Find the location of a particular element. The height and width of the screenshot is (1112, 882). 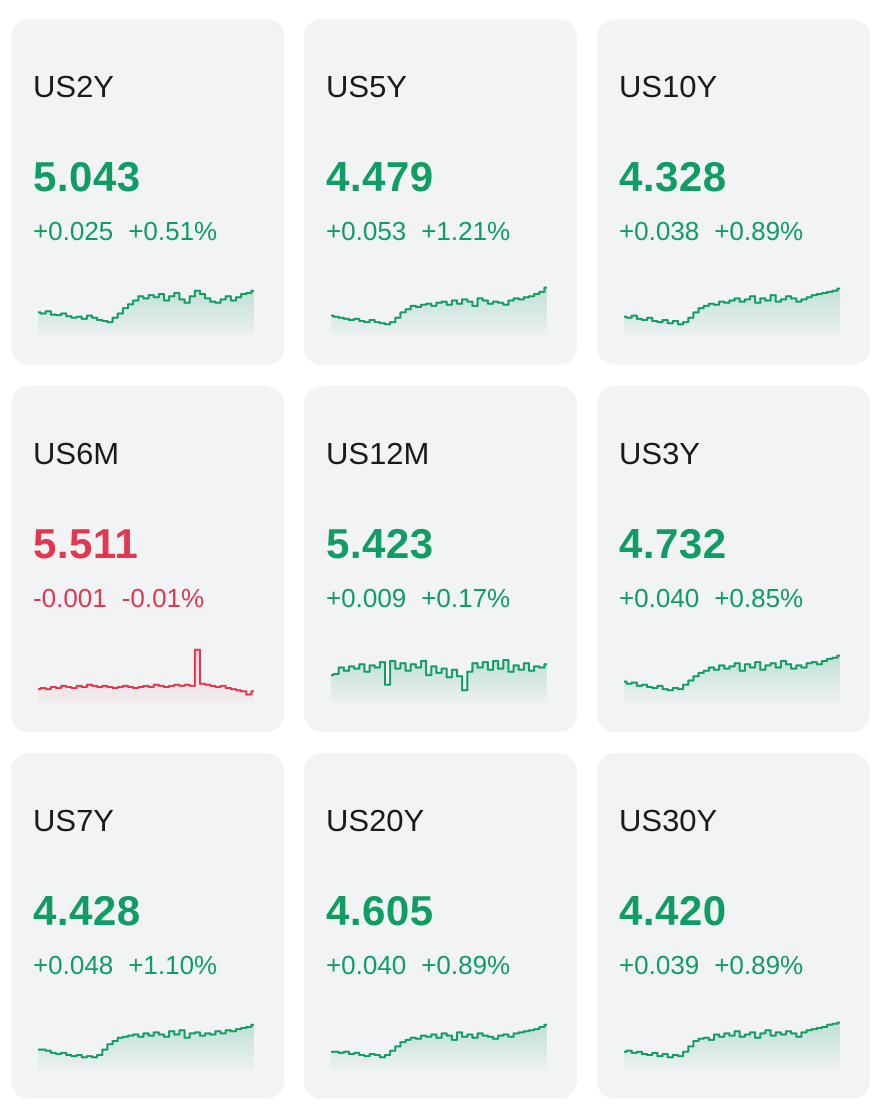

quote-percent: -0.01% is located at coordinates (163, 598).